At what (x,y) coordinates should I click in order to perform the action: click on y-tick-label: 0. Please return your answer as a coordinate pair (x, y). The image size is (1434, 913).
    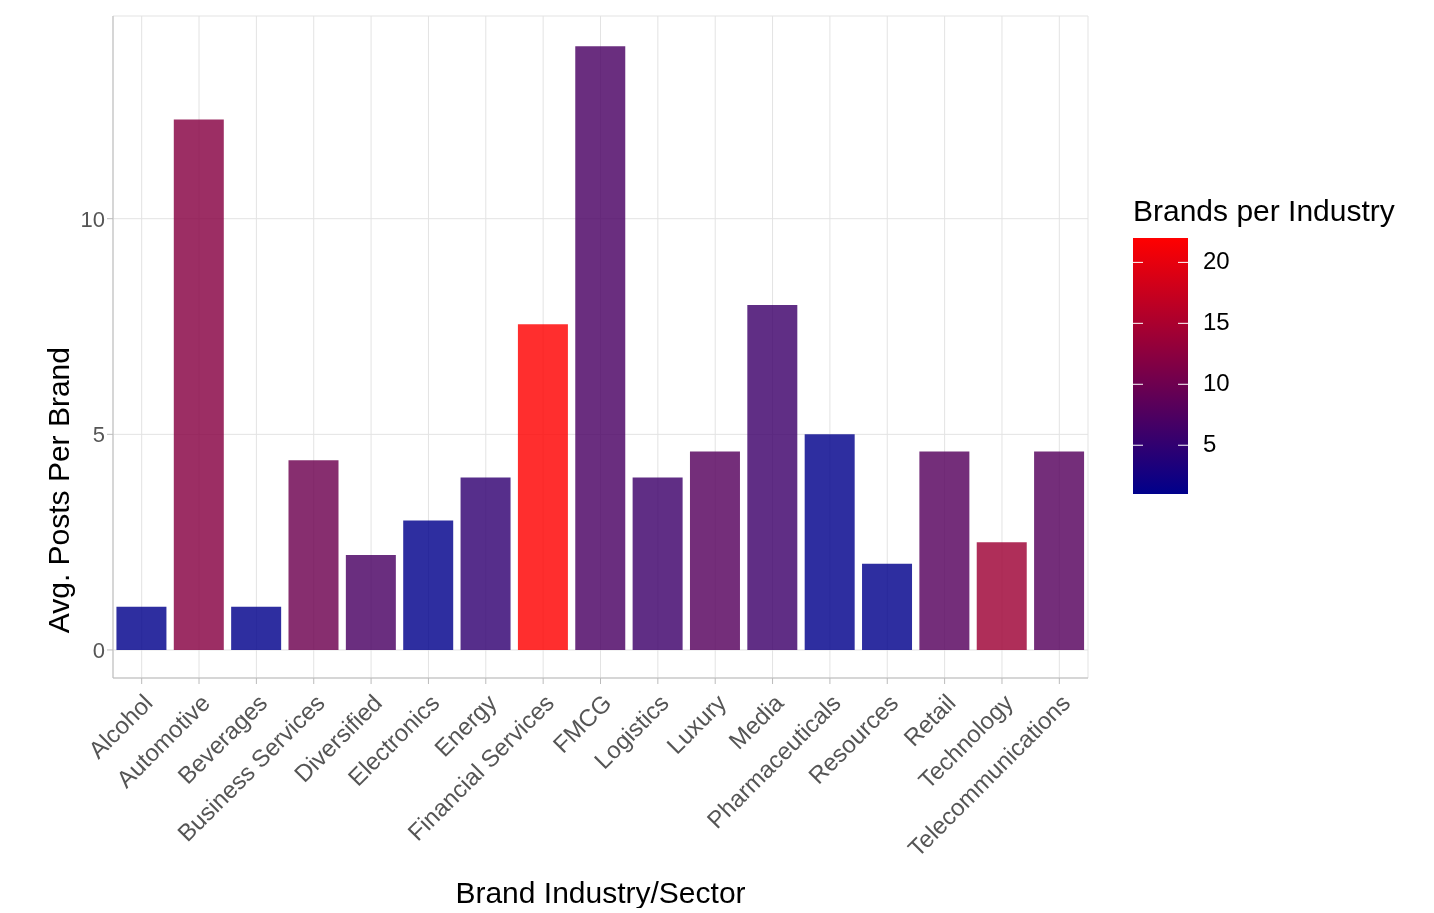
    Looking at the image, I should click on (98, 650).